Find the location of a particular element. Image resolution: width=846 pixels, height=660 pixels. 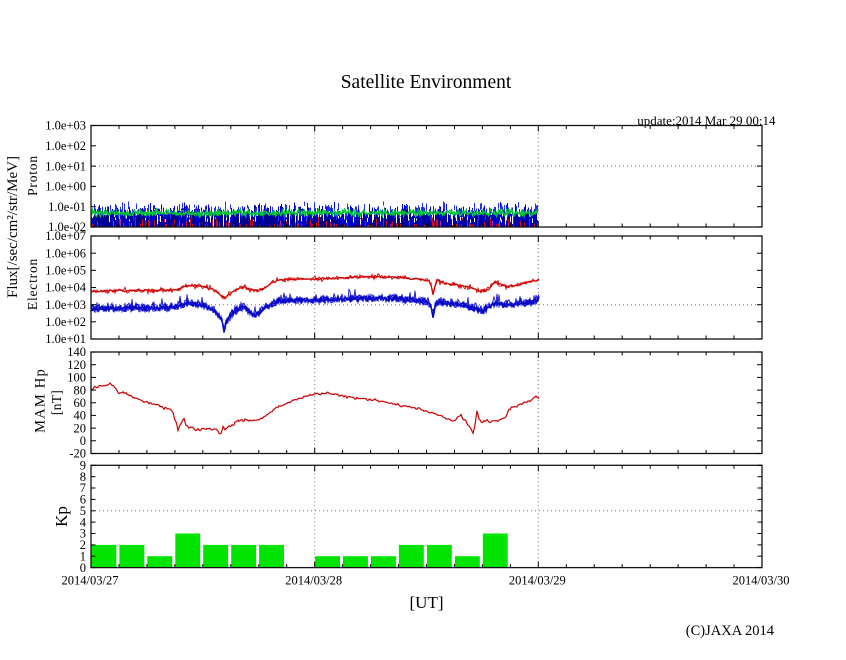

svg-text: 5 is located at coordinates (83, 511).